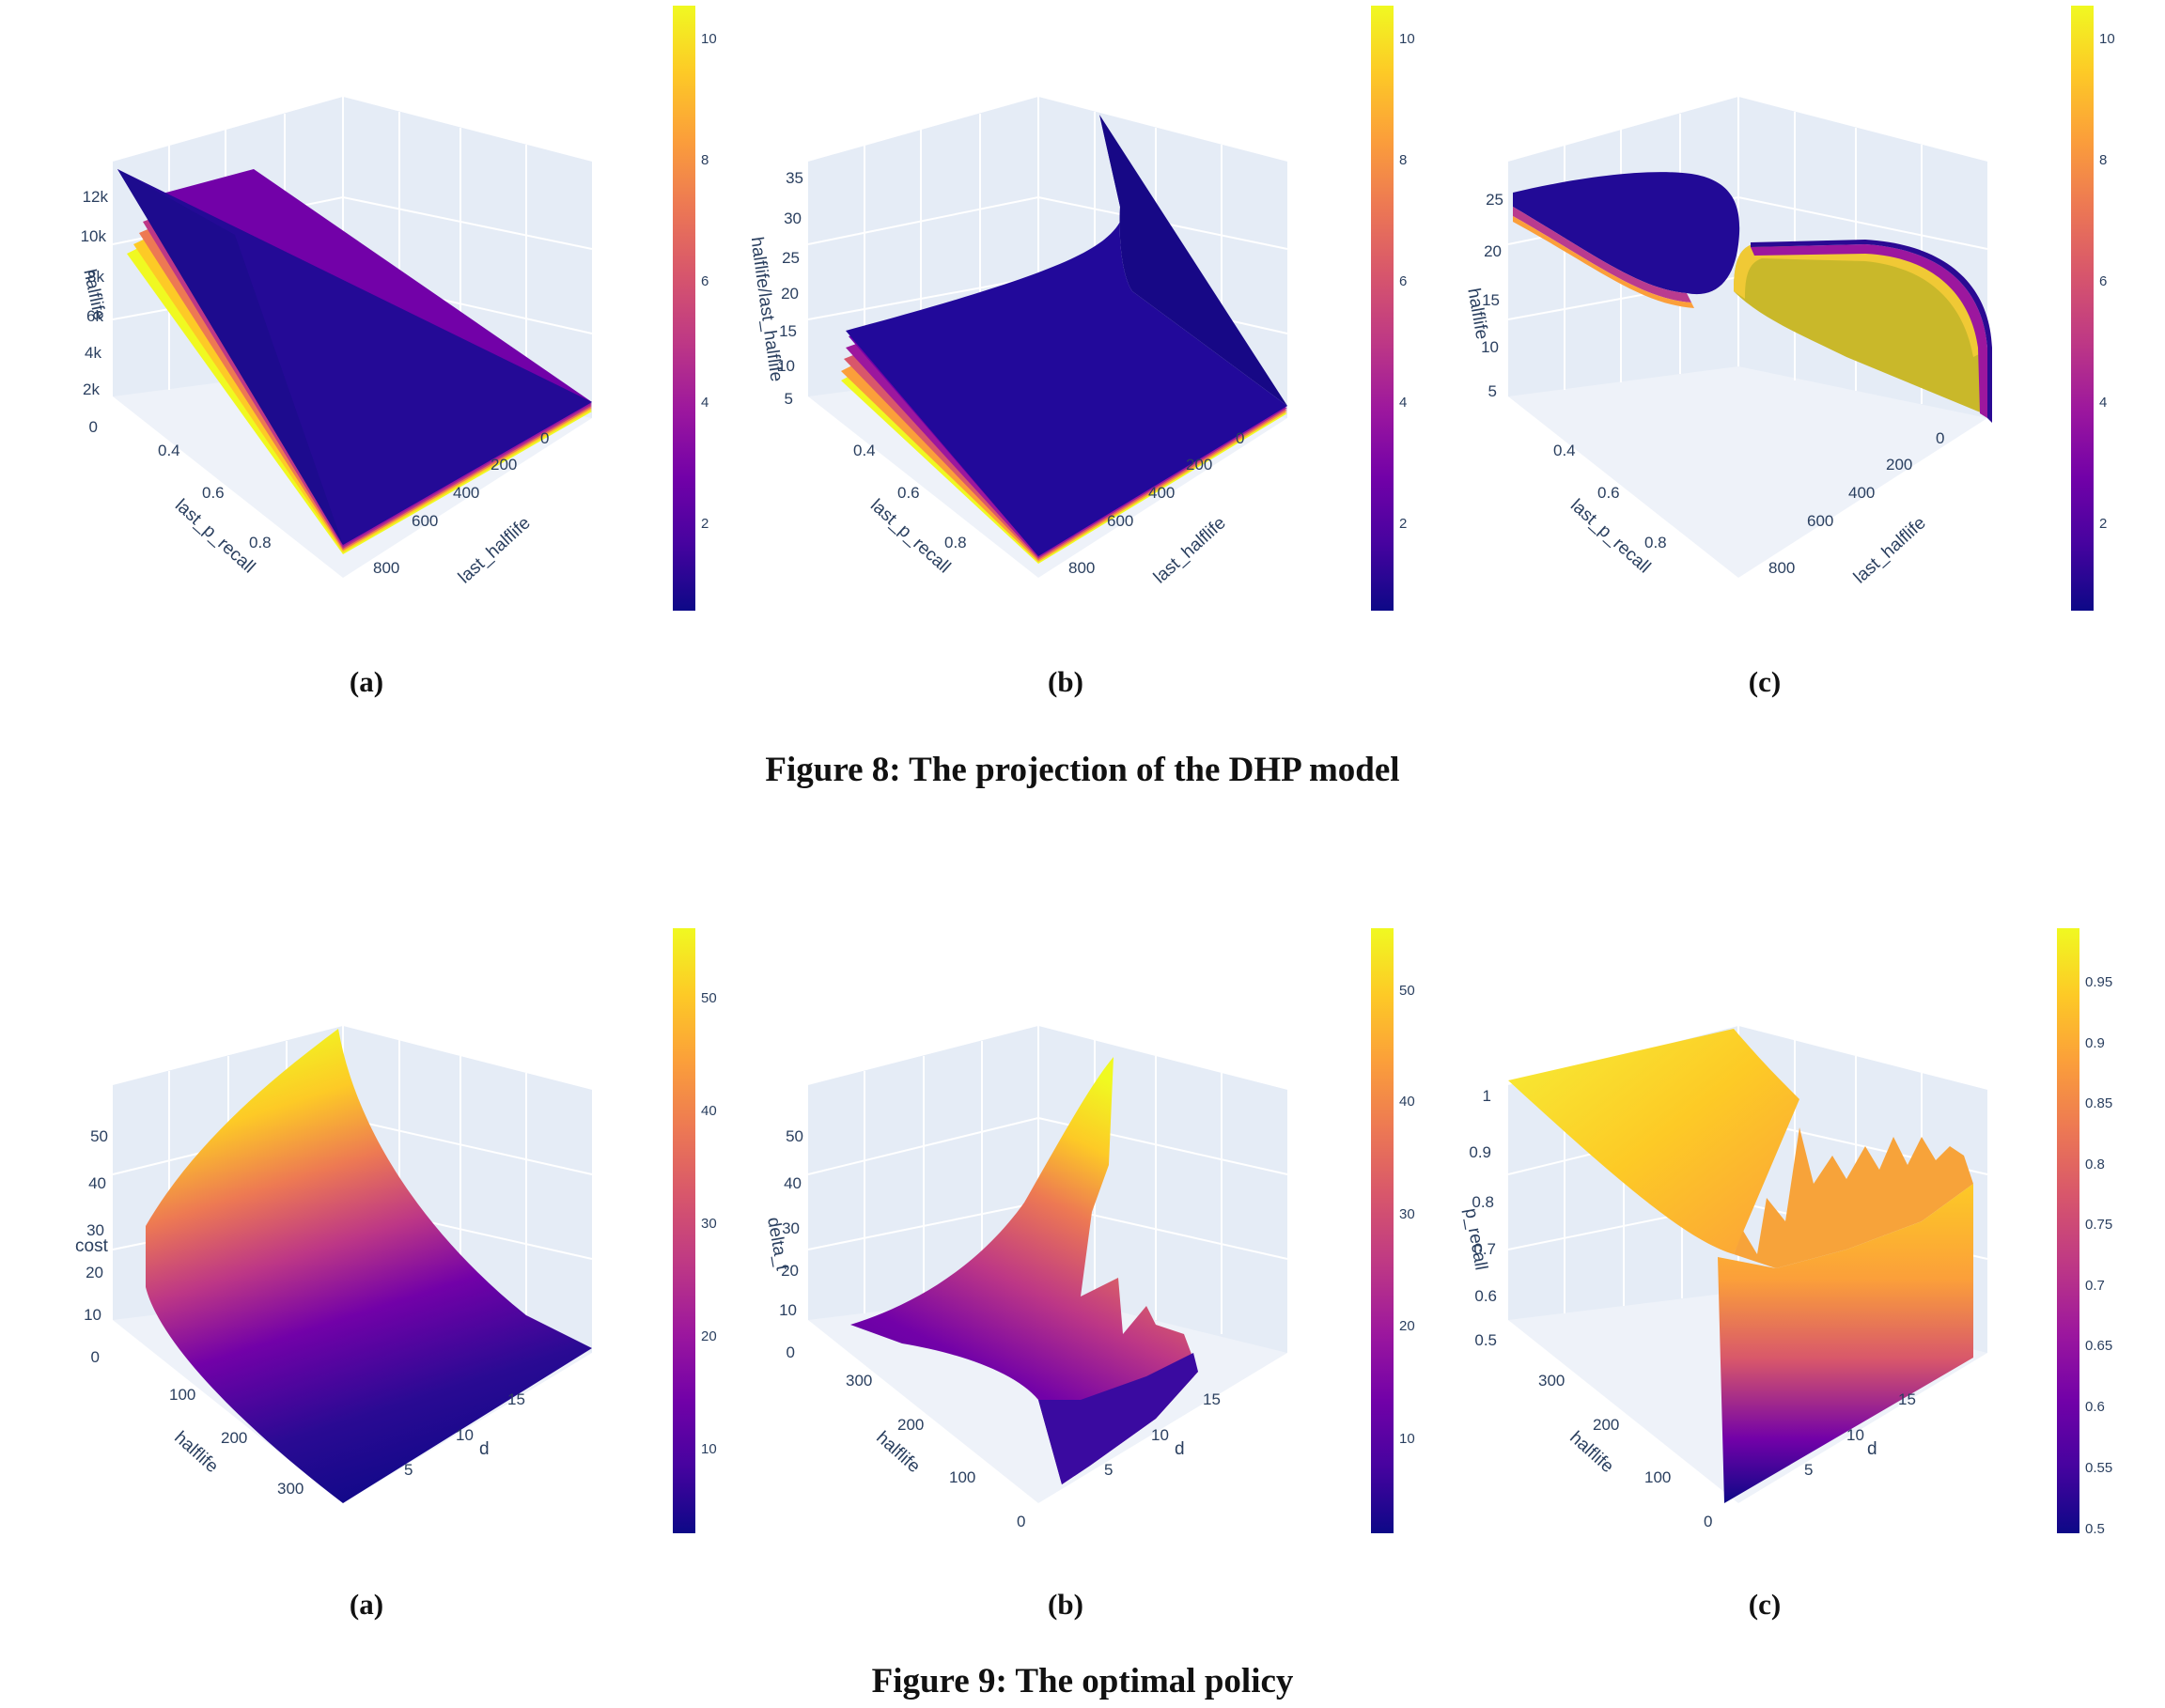 Image resolution: width=2165 pixels, height=1708 pixels. What do you see at coordinates (196, 1452) in the screenshot?
I see `fig9-a-x-title: halflife` at bounding box center [196, 1452].